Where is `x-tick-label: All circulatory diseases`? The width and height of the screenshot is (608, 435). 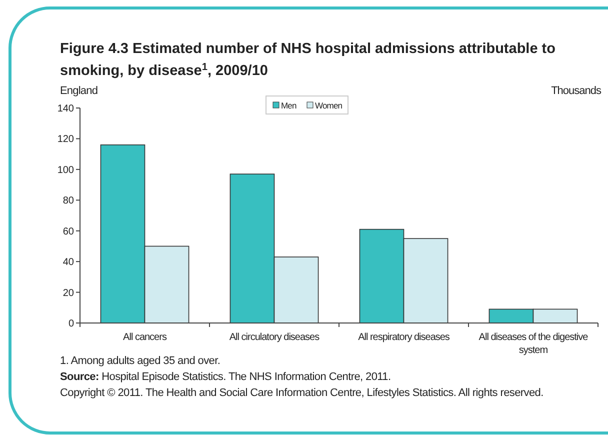
x-tick-label: All circulatory diseases is located at coordinates (274, 337).